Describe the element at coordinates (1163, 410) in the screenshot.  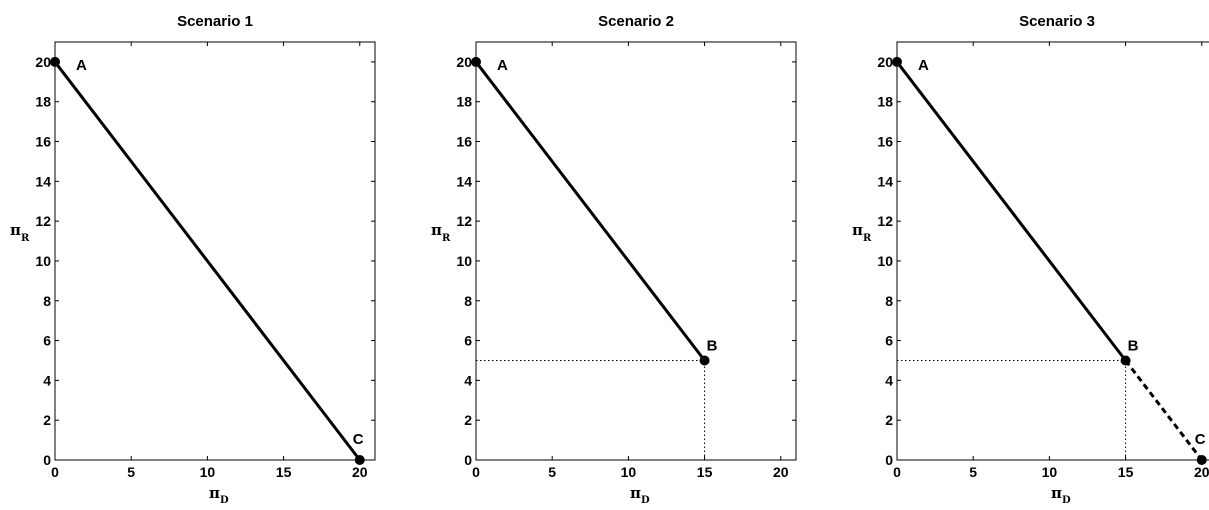
I see `dashed-series-line` at that location.